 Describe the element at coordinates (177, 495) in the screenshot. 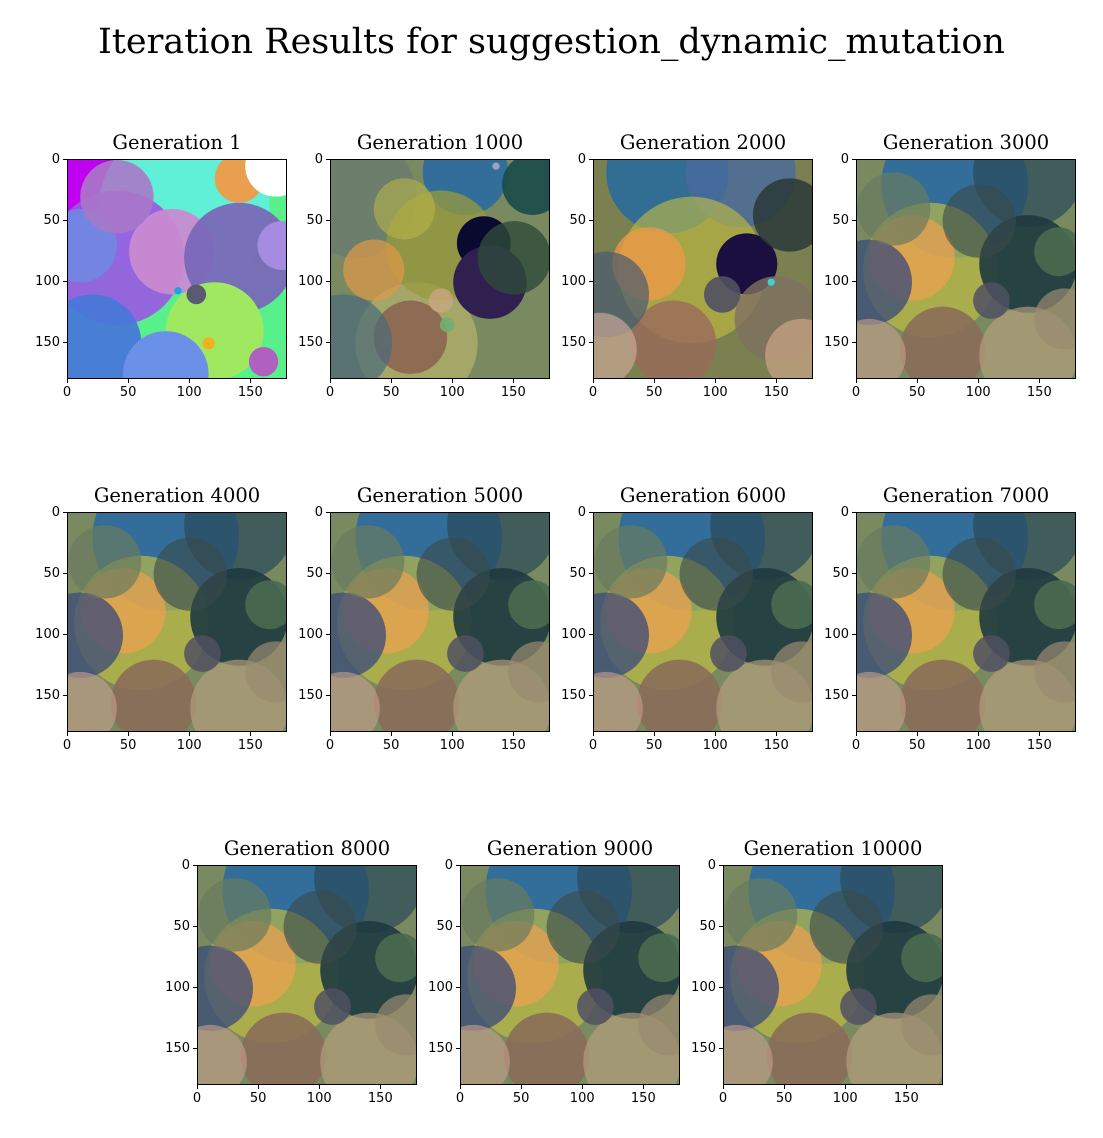

I see `panel-title: Generation 4000` at that location.